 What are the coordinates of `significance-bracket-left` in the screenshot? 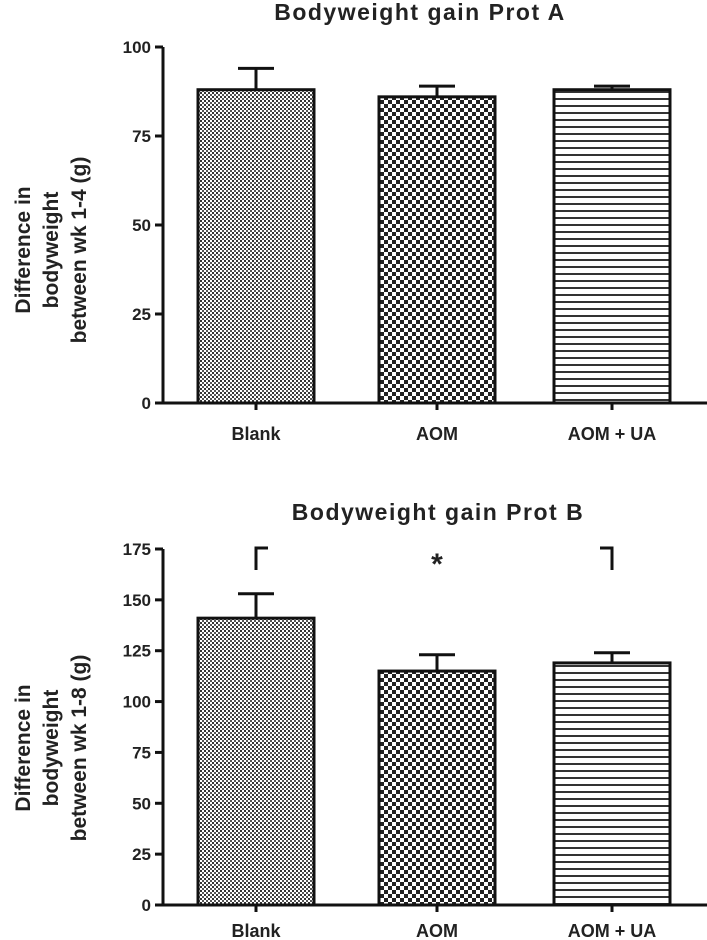 It's located at (261, 558).